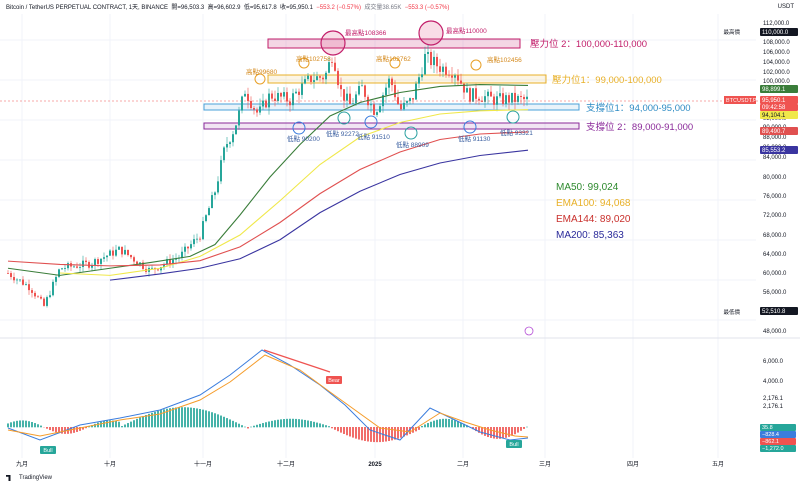 The image size is (800, 484). What do you see at coordinates (773, 399) in the screenshot?
I see `macd-y-tick: 2,176.1` at bounding box center [773, 399].